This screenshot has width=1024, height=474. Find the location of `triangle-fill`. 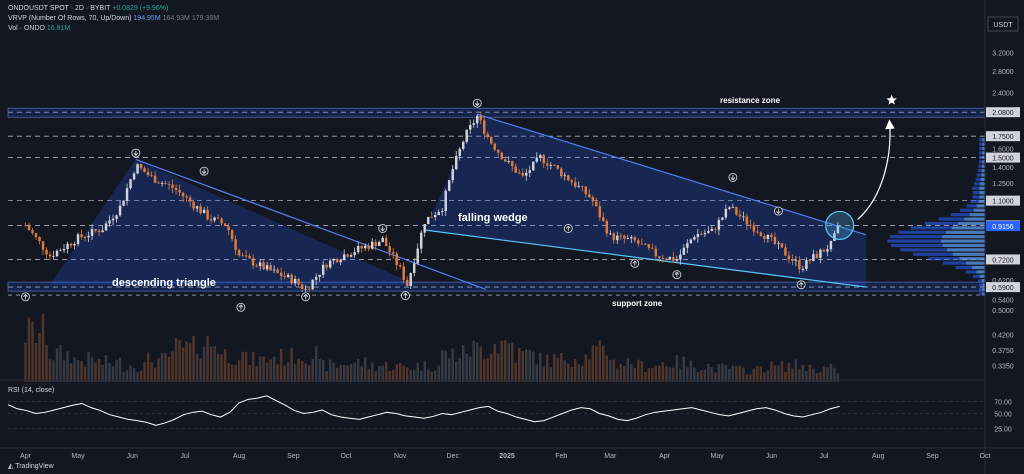

triangle-fill is located at coordinates (233, 222).